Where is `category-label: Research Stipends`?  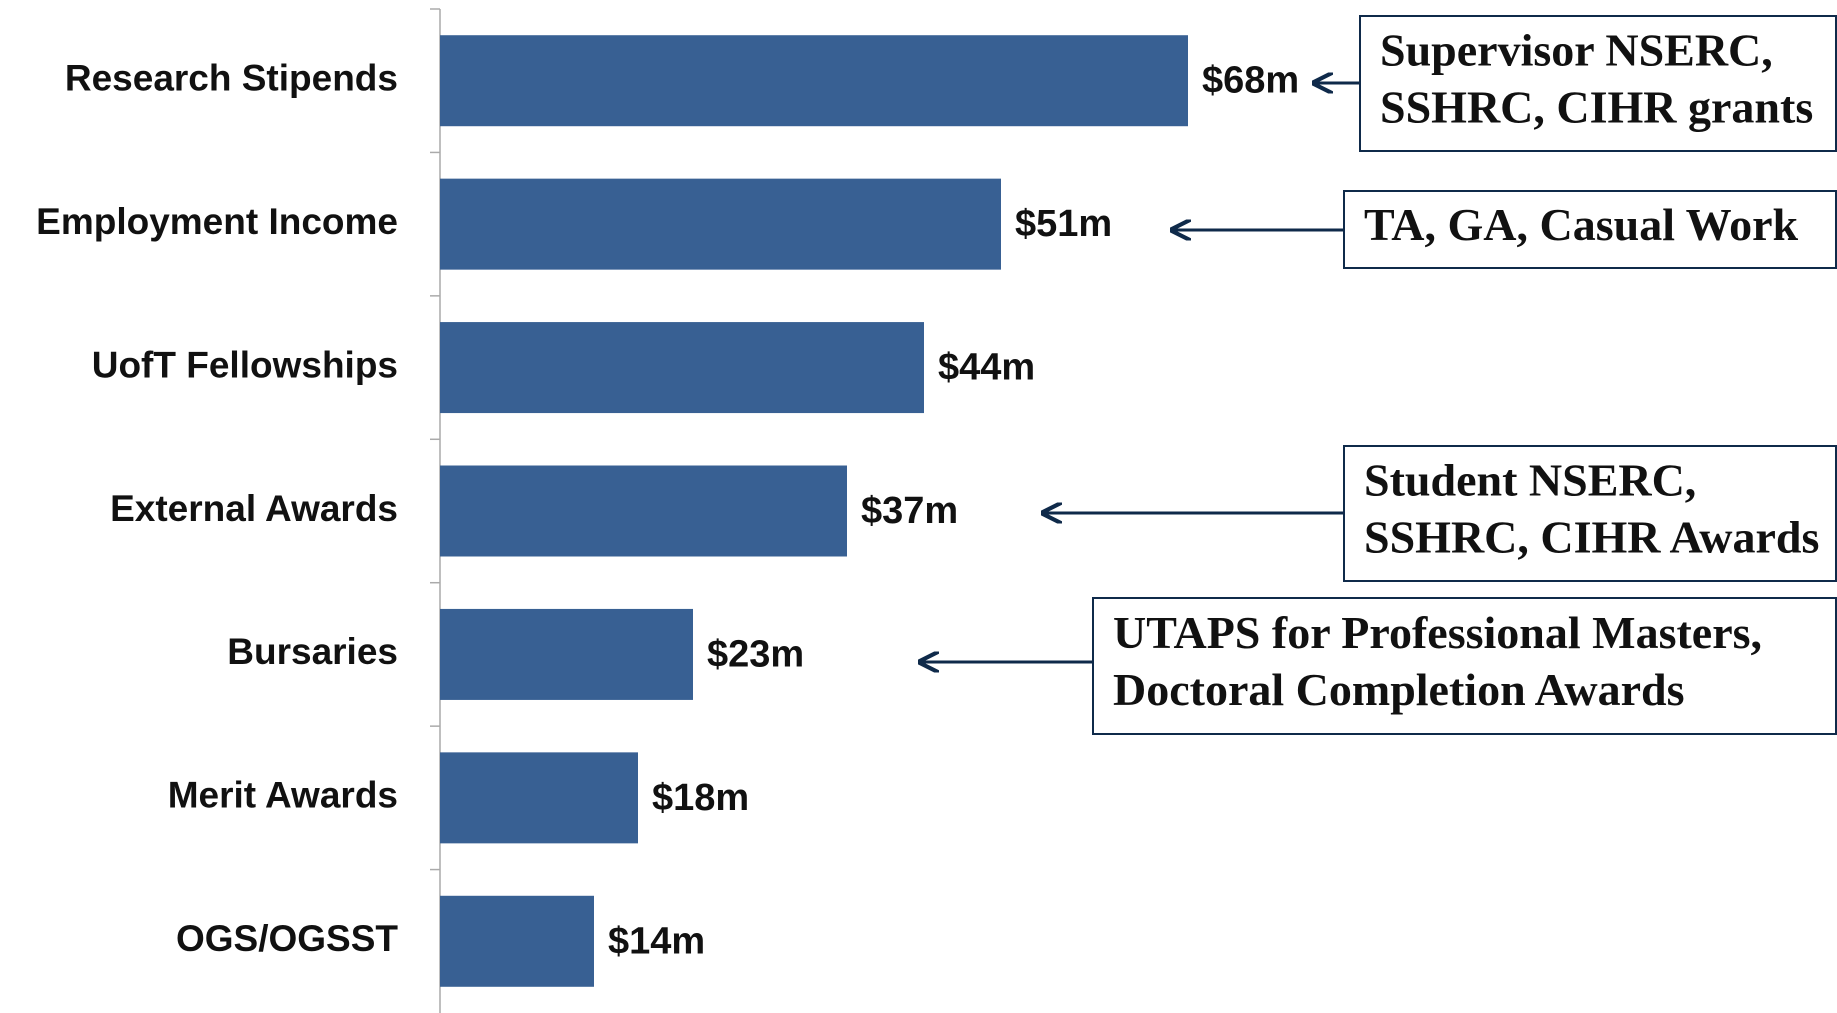 category-label: Research Stipends is located at coordinates (231, 77).